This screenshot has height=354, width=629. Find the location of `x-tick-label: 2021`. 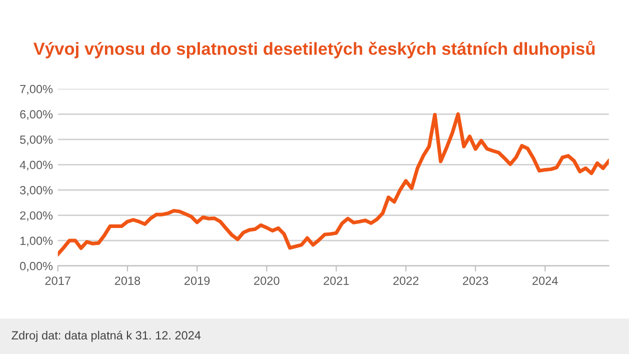

x-tick-label: 2021 is located at coordinates (336, 280).